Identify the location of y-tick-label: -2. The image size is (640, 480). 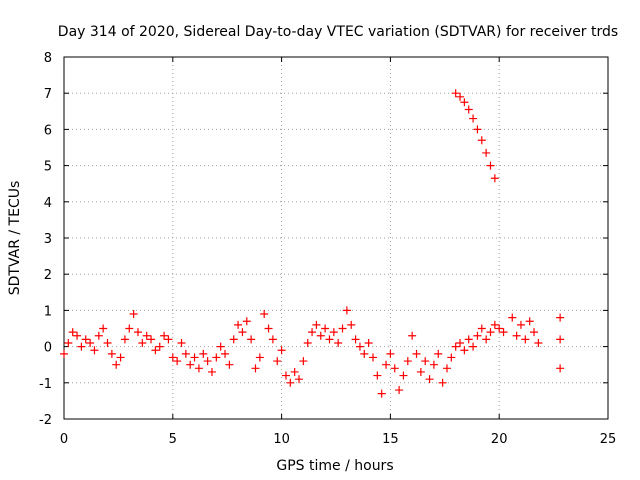
(45, 420).